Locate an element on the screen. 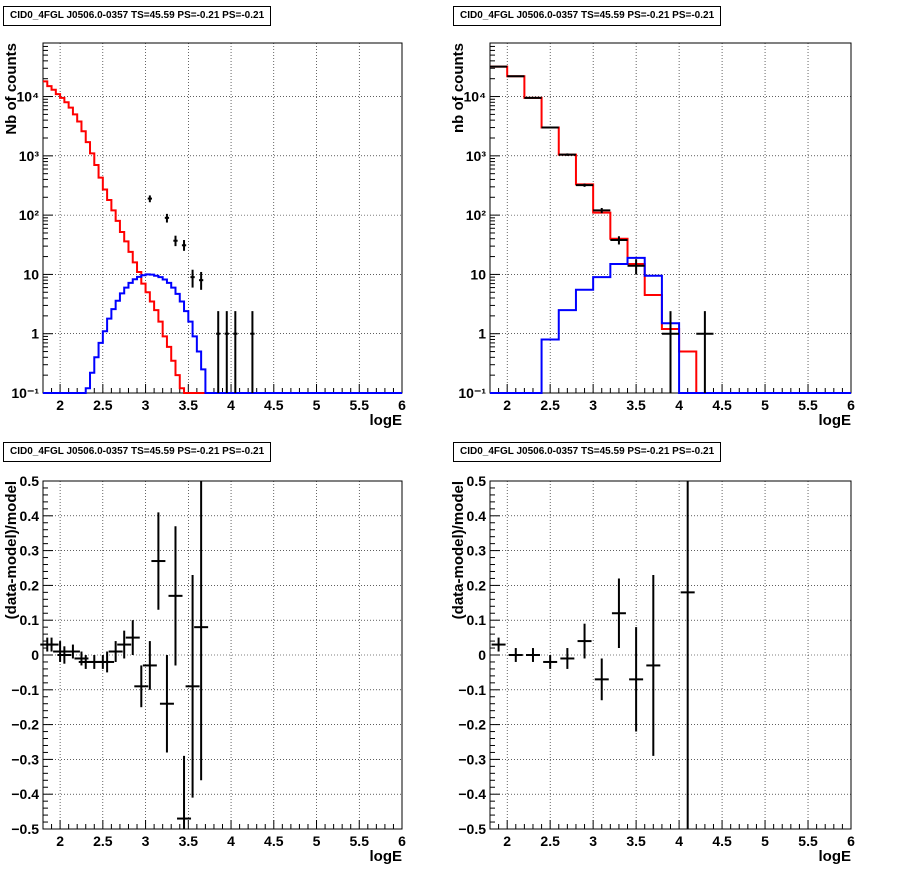  chart-3-y-tick-label: −0.2 is located at coordinates (25, 725).